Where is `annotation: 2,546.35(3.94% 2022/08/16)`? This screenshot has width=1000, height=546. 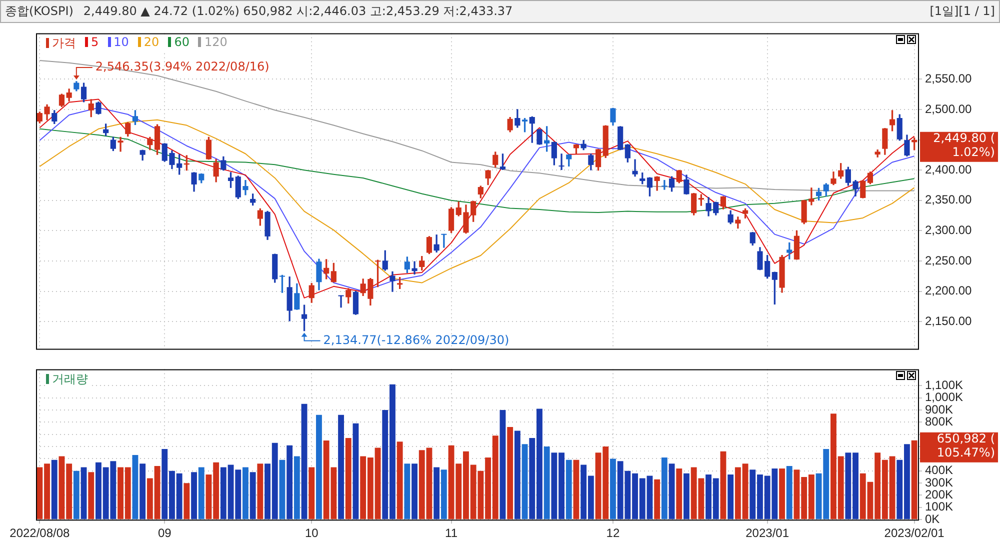 annotation: 2,546.35(3.94% 2022/08/16) is located at coordinates (182, 67).